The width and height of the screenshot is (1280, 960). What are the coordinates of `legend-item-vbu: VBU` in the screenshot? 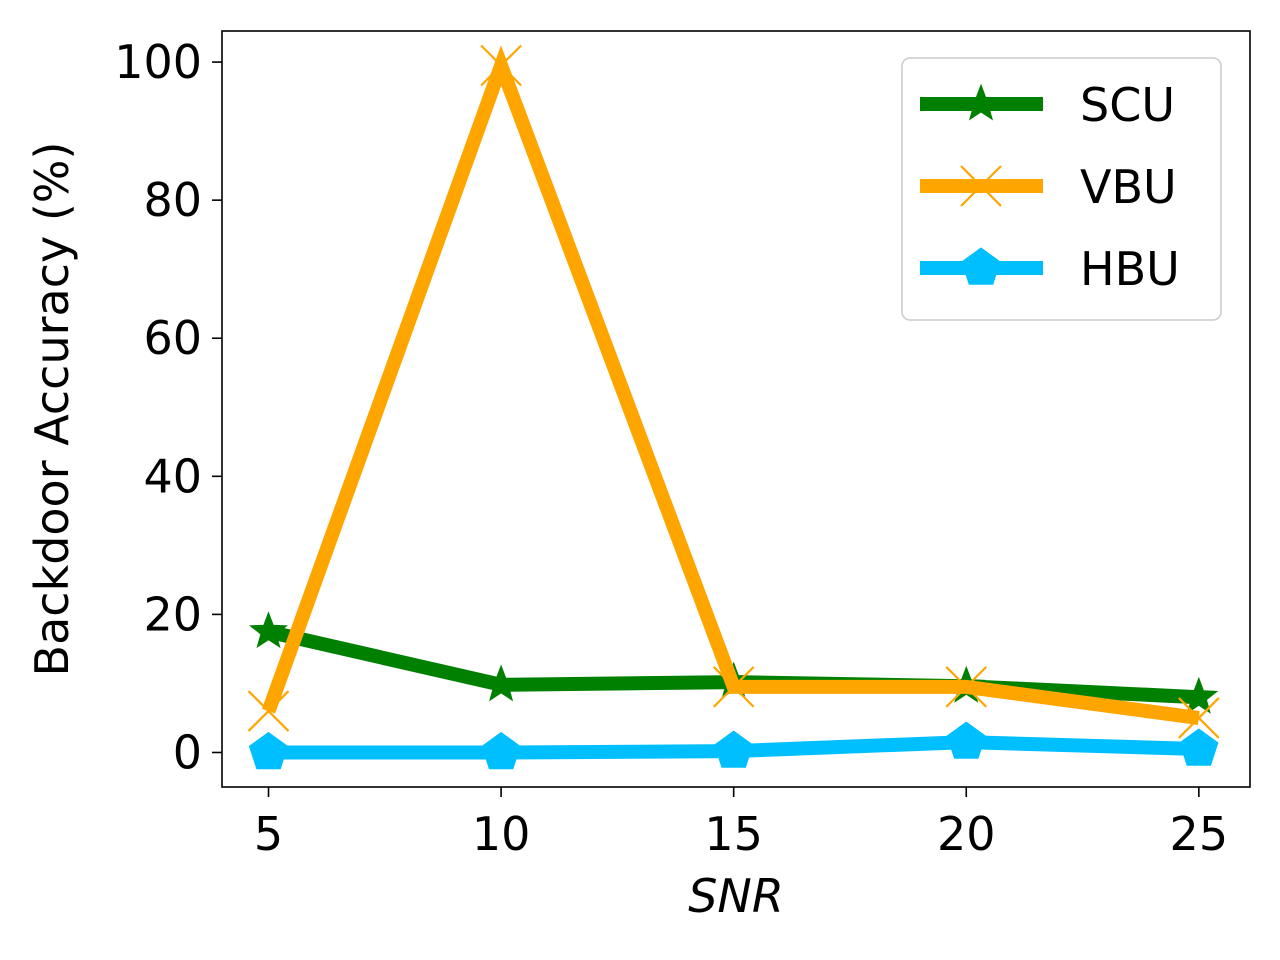 It's located at (1048, 187).